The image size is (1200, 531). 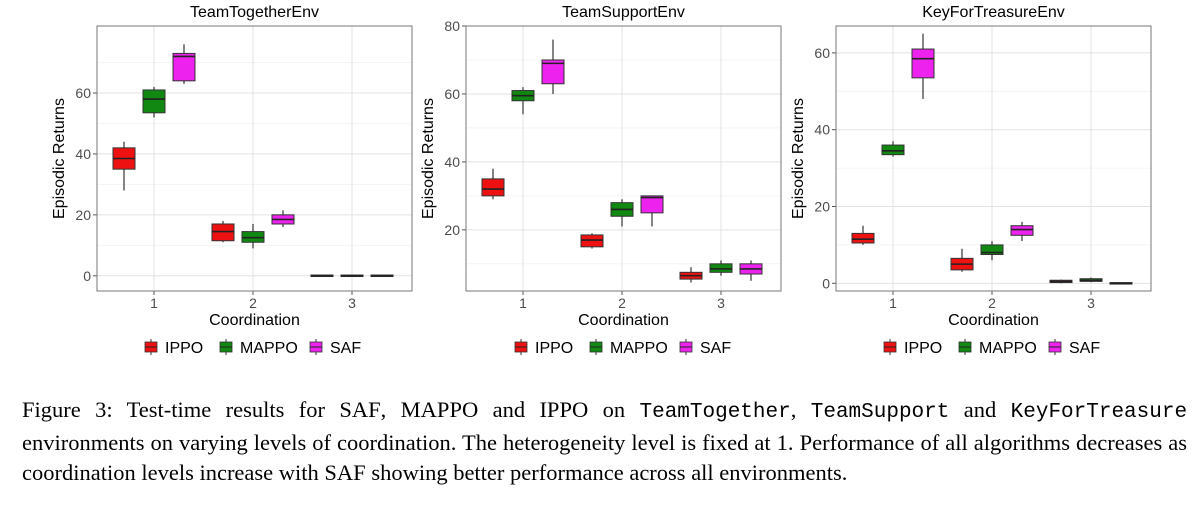 I want to click on caption-env-1: TeamTogether, so click(x=715, y=412).